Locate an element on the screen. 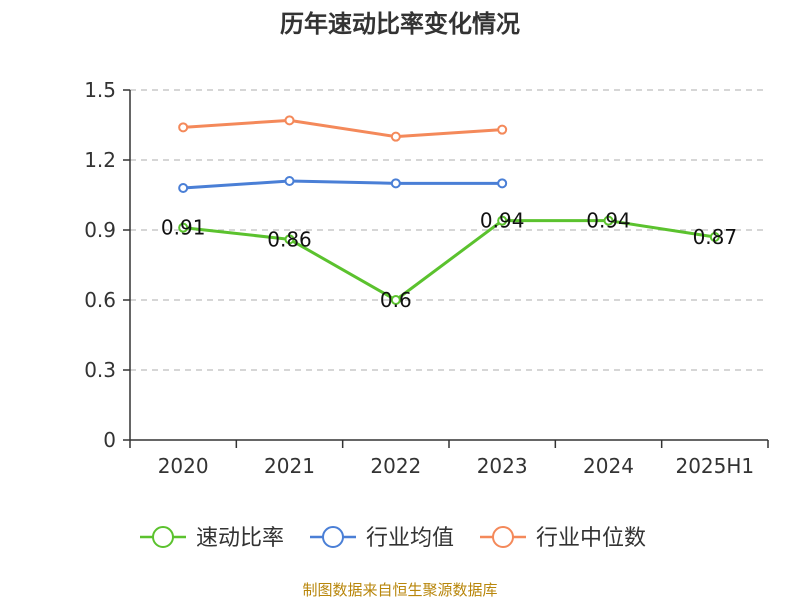 Image resolution: width=800 pixels, height=600 pixels. data-label: 0.87 is located at coordinates (715, 237).